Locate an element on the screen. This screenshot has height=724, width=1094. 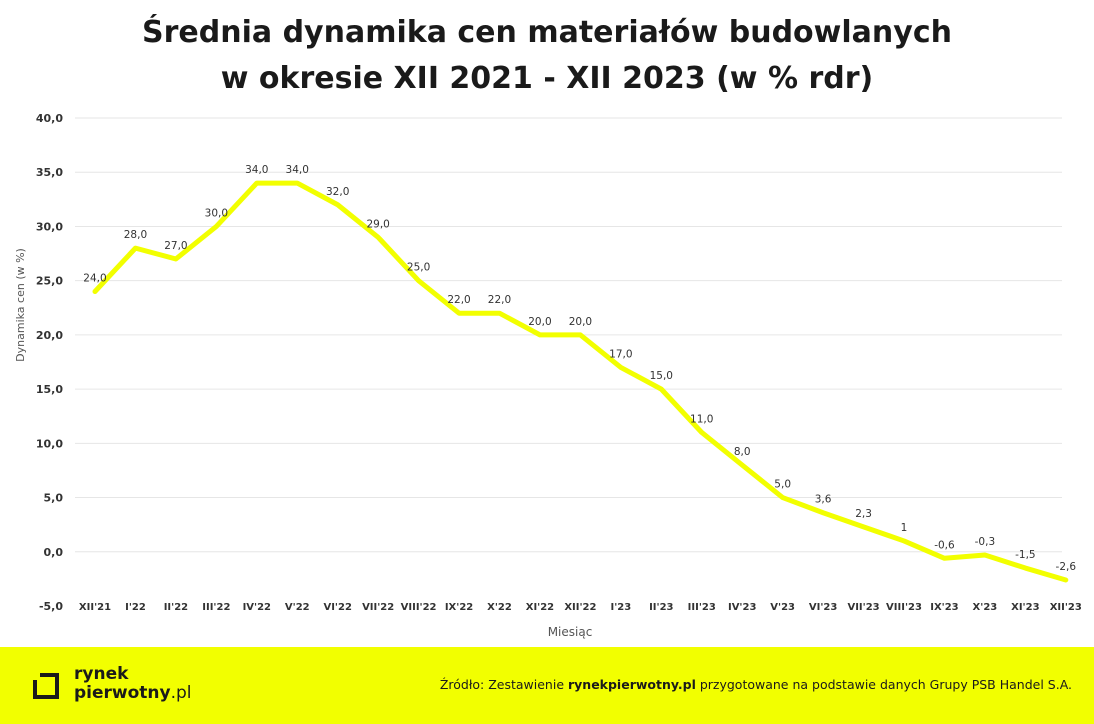
data-label: 17,0 is located at coordinates (620, 354).